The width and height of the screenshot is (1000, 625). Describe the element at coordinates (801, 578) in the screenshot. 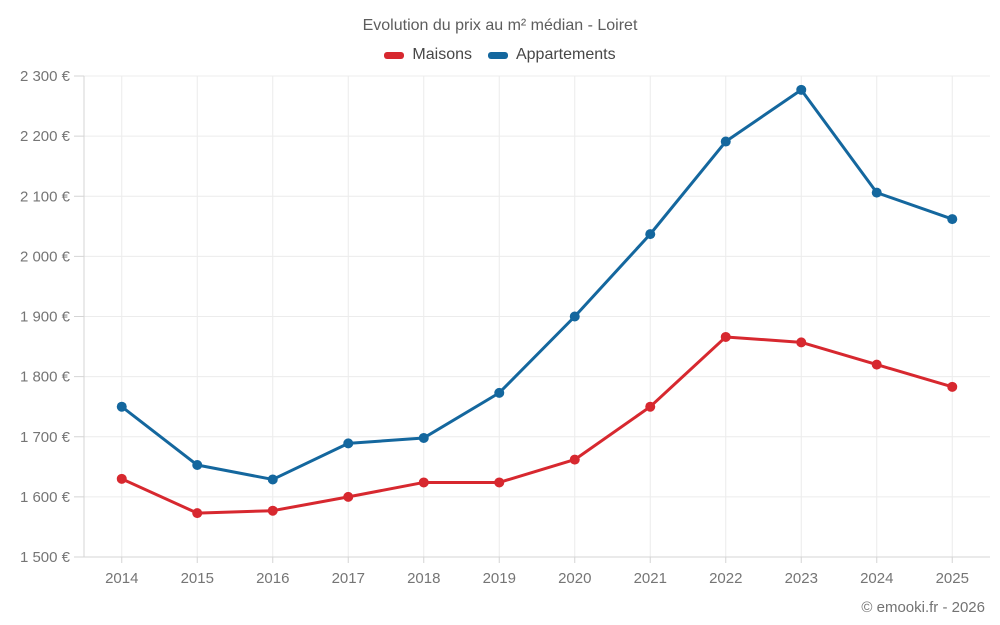

I see `x-axis-label: 2023` at that location.